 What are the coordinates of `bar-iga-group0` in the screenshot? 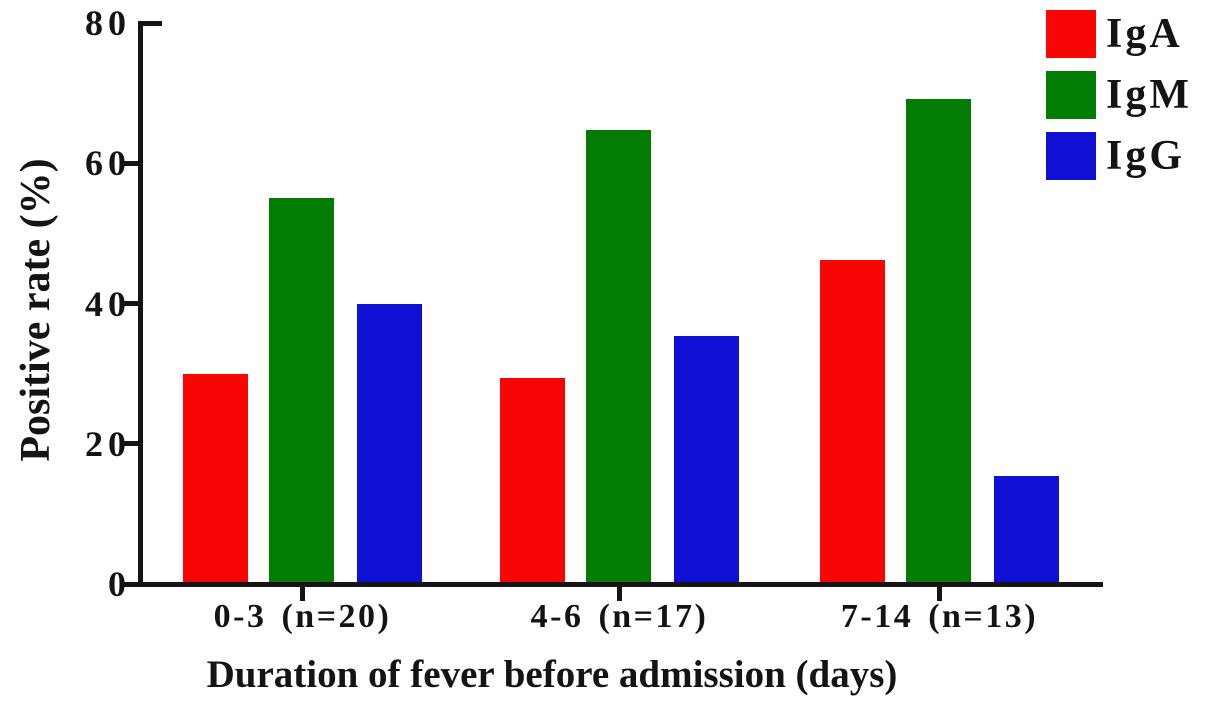 It's located at (215, 478).